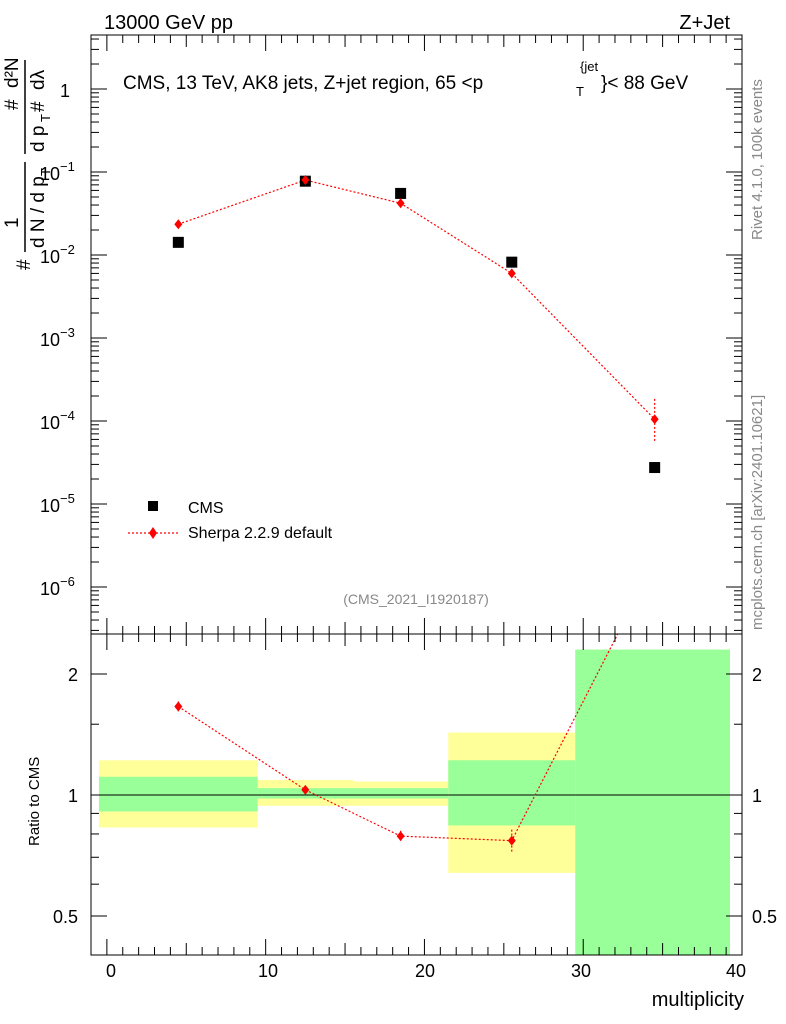 The height and width of the screenshot is (1024, 786). Describe the element at coordinates (581, 971) in the screenshot. I see `x-tick-label-30: 30` at that location.